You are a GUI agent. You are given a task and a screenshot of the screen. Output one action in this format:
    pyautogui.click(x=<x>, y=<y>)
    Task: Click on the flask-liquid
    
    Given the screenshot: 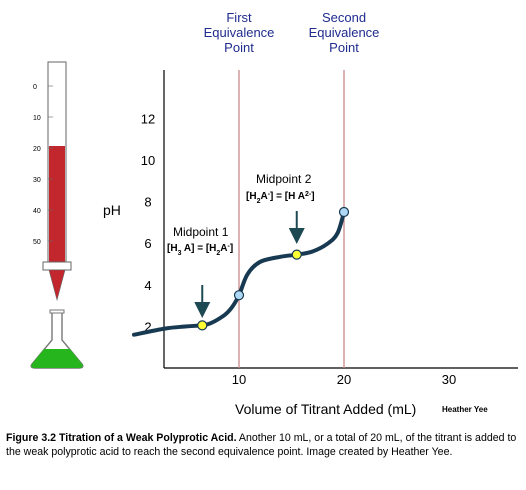 What is the action you would take?
    pyautogui.click(x=57, y=358)
    